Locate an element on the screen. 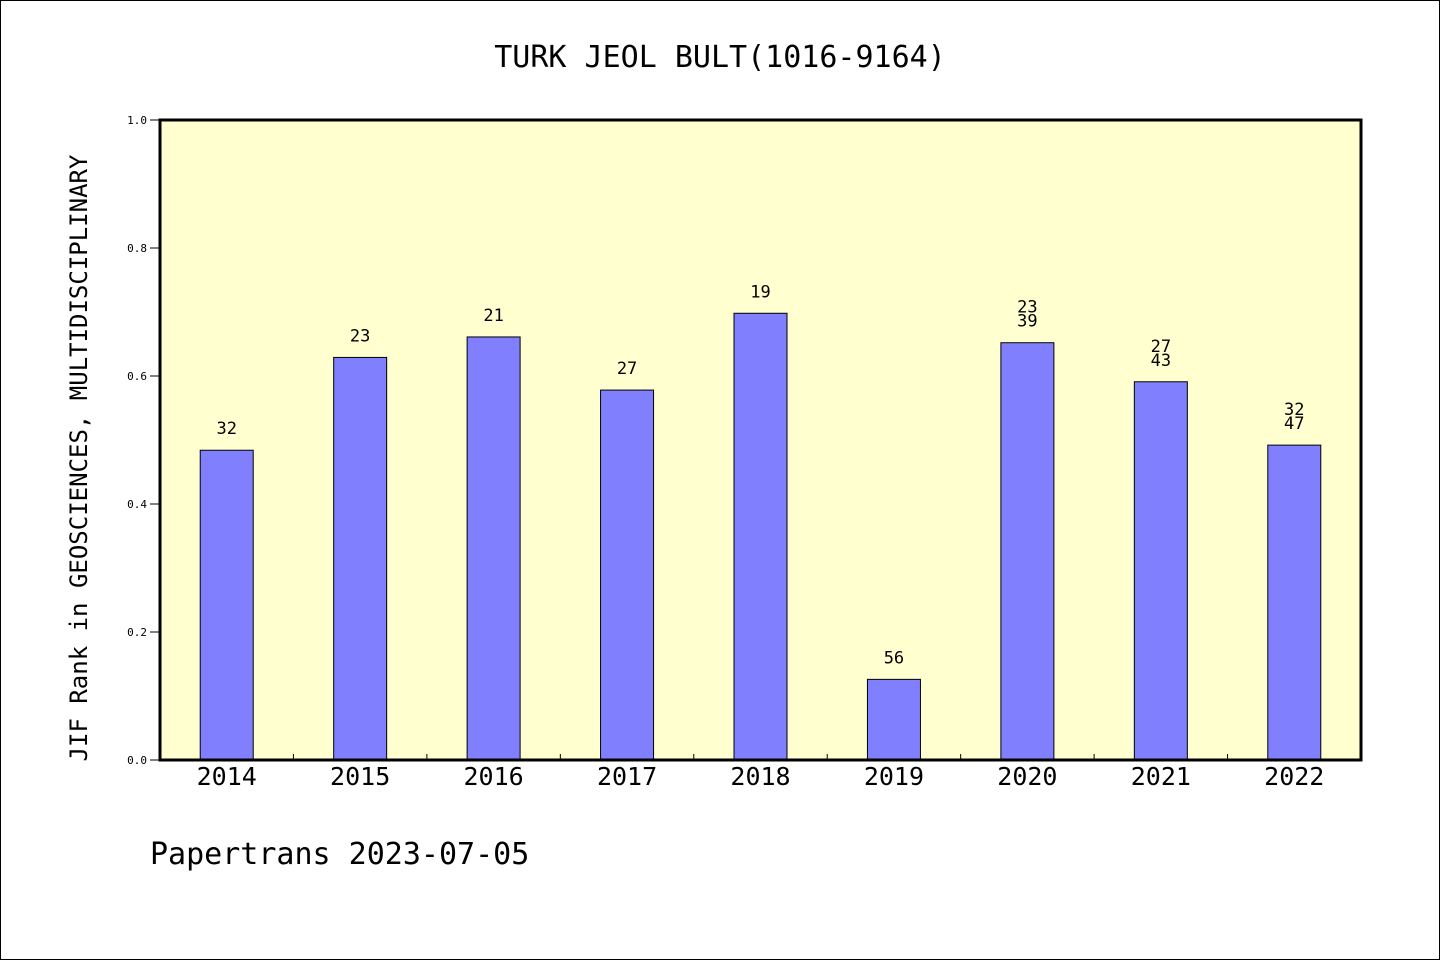 Image resolution: width=1440 pixels, height=960 pixels. bar-label-2015: 23 is located at coordinates (360, 336).